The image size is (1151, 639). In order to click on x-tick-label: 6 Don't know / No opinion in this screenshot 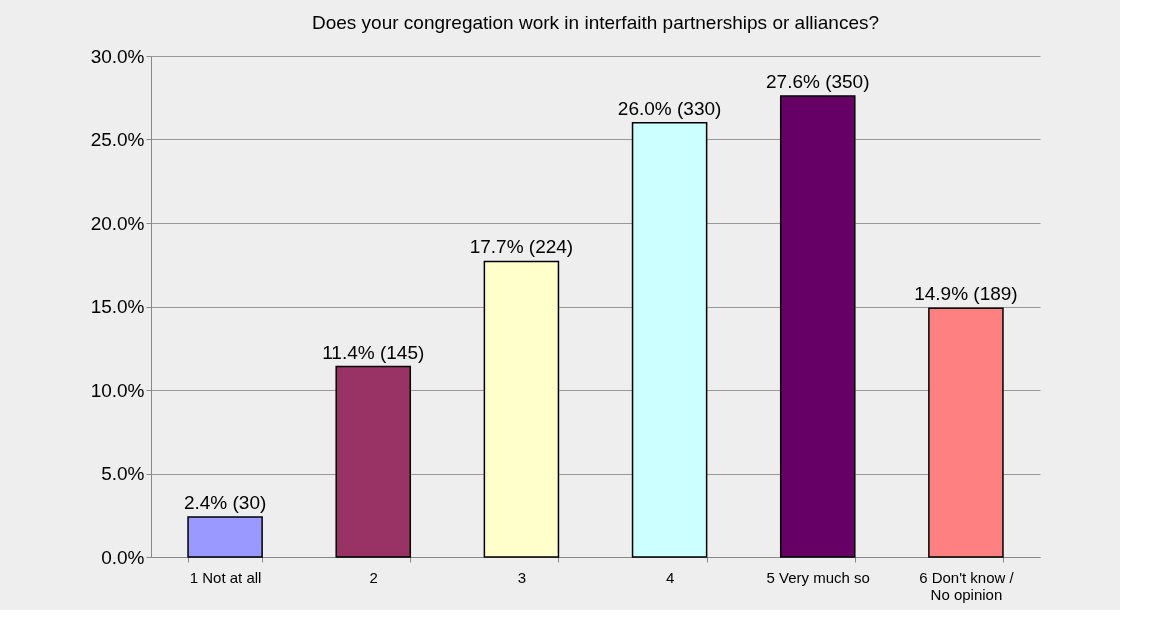, I will do `click(967, 585)`.